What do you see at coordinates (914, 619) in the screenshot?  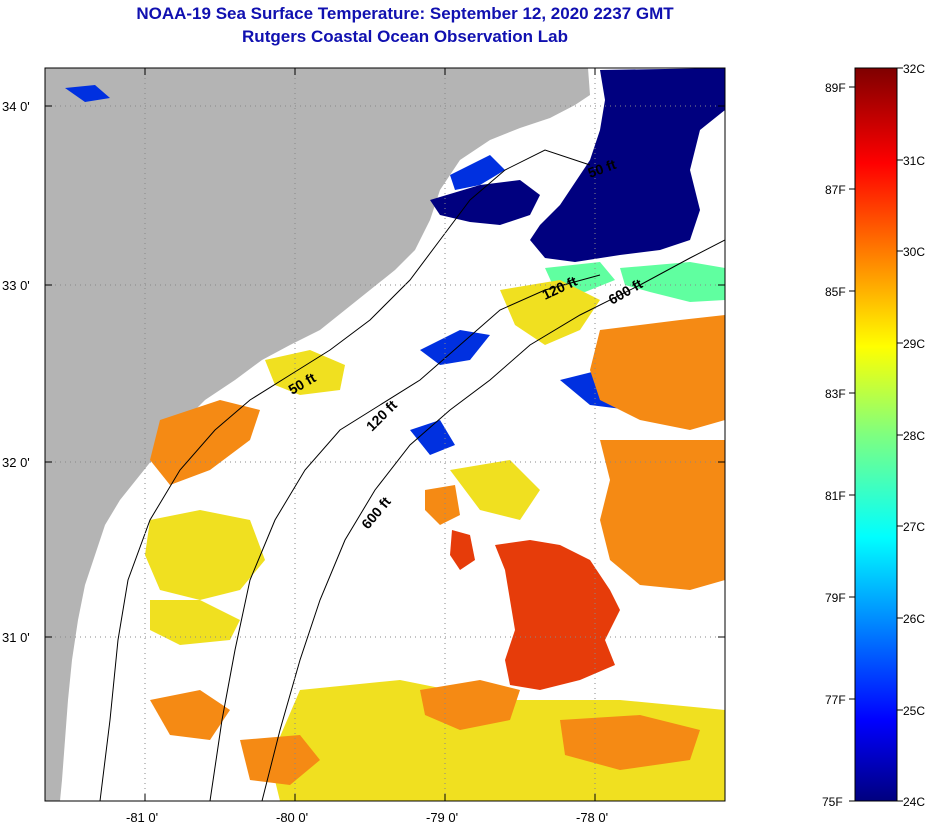 I see `celsius-label: 26C` at bounding box center [914, 619].